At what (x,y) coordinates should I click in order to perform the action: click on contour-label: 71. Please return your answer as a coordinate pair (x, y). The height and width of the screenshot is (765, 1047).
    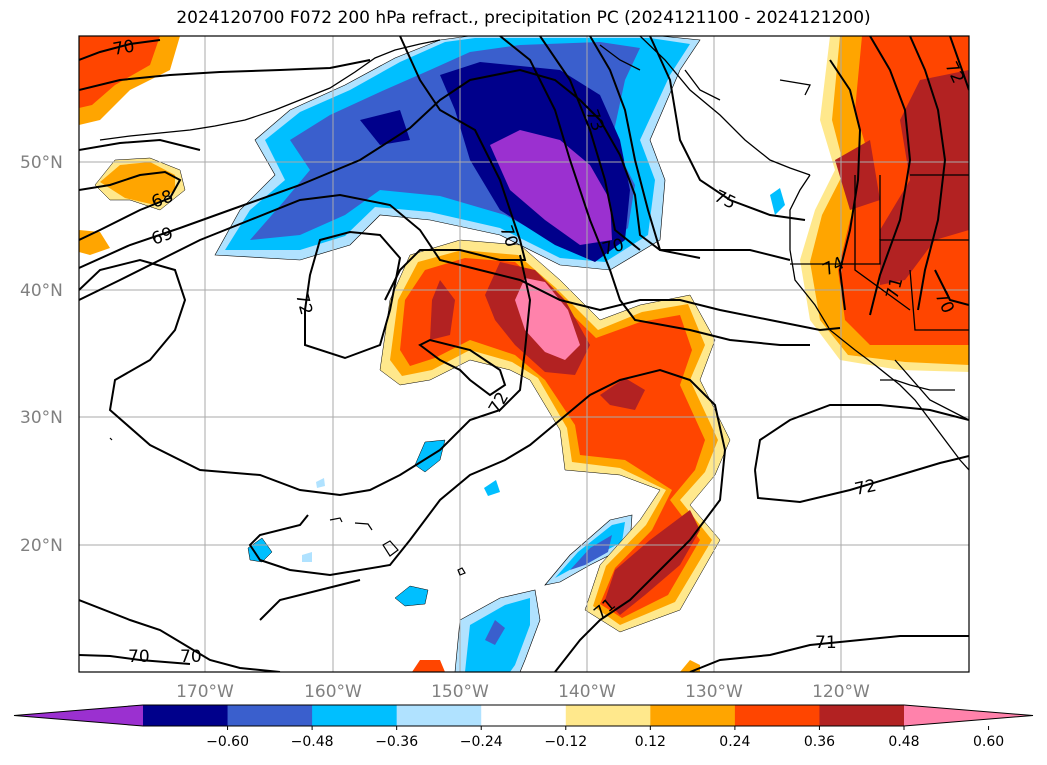
    Looking at the image, I should click on (826, 643).